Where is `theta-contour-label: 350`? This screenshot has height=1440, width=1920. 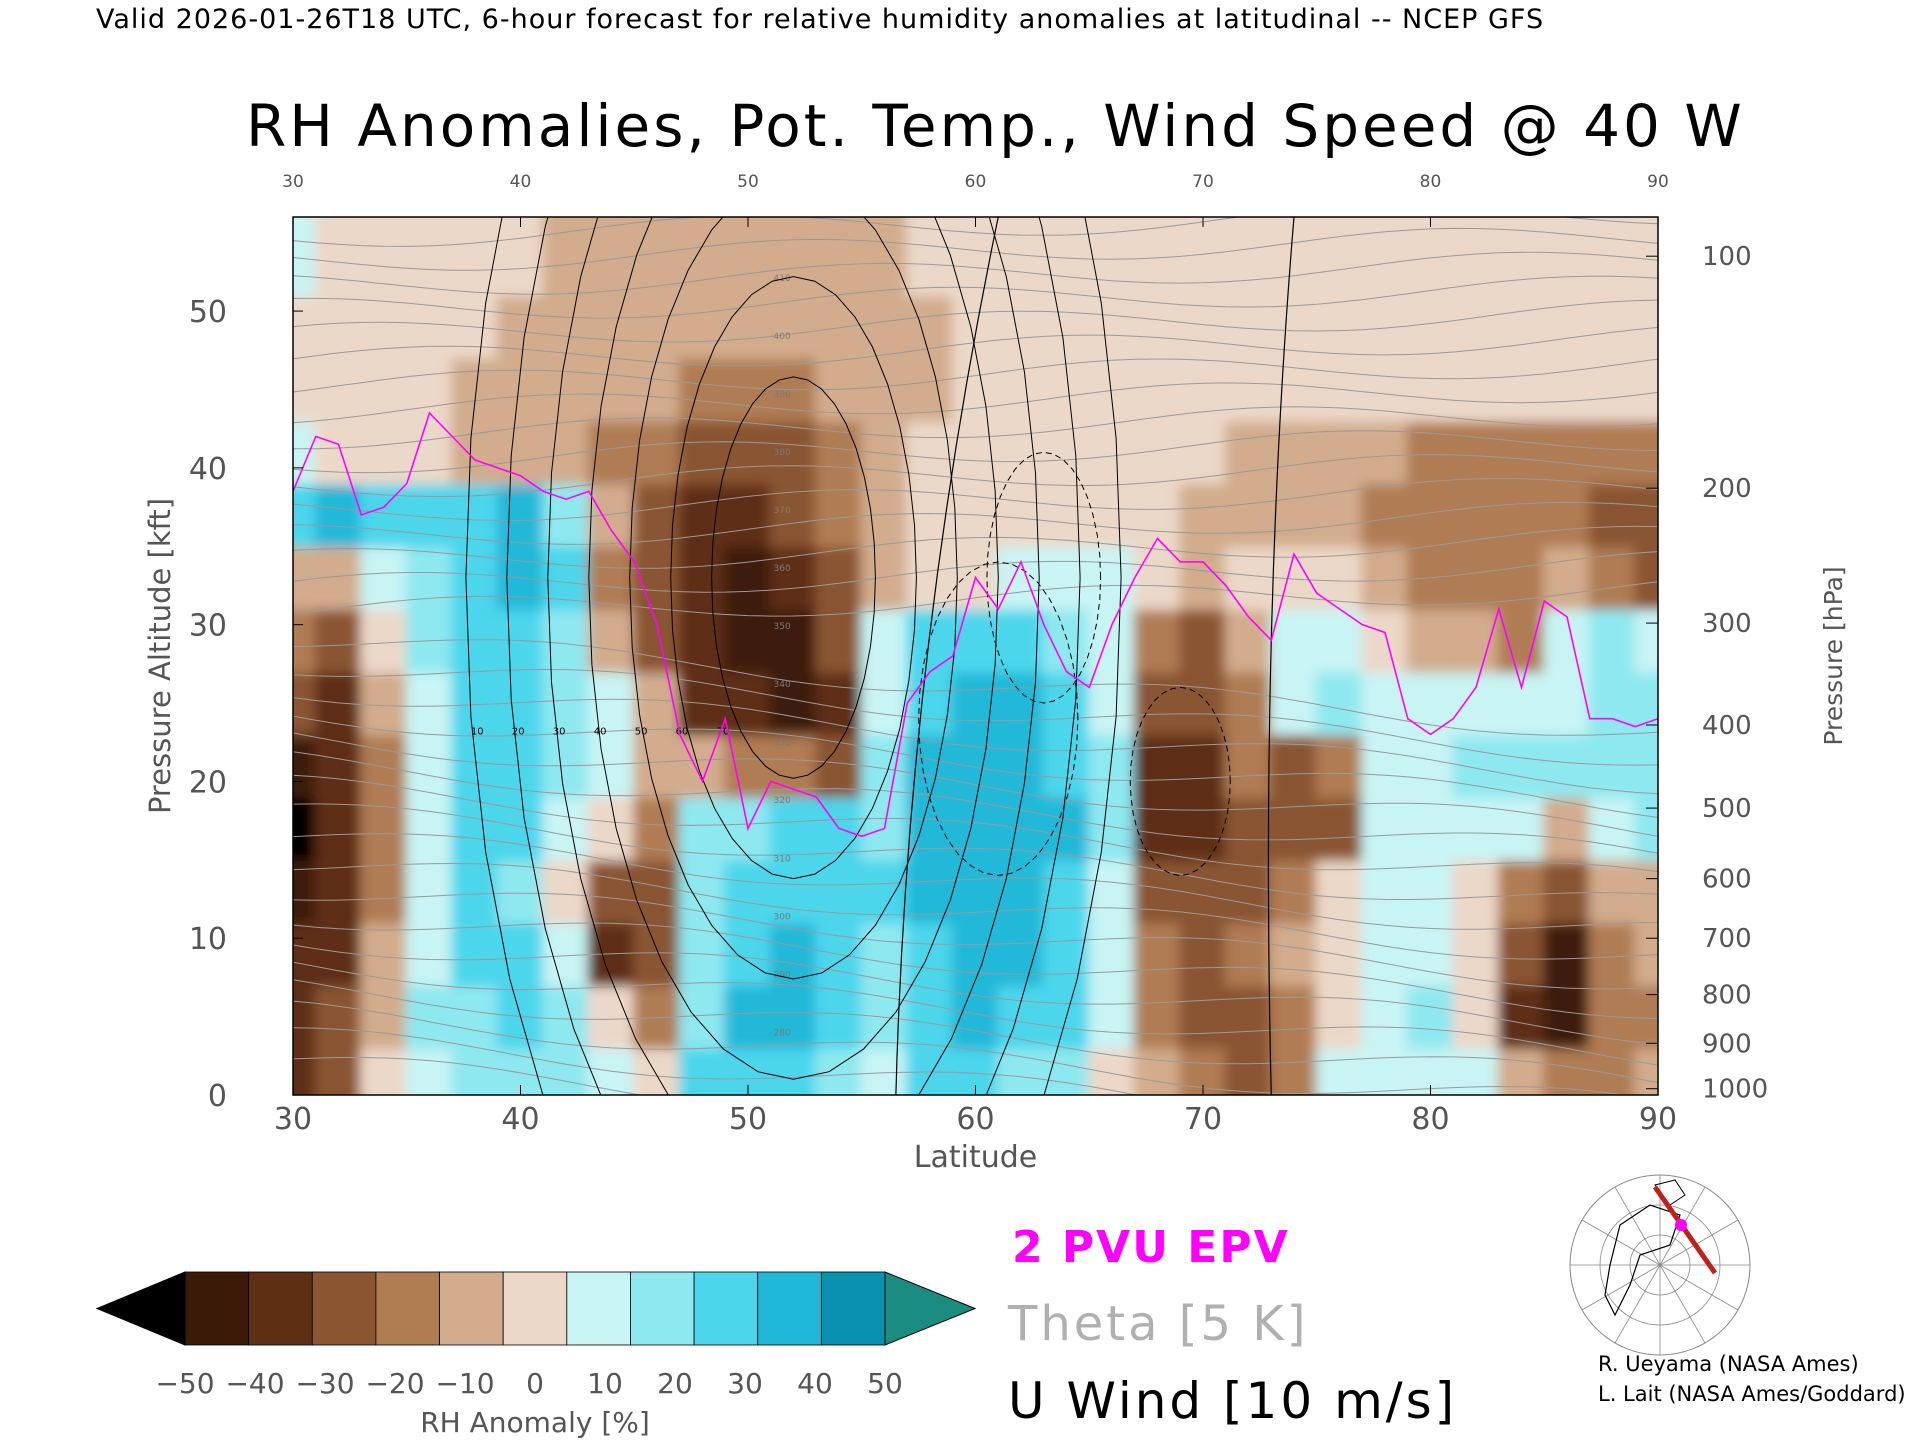 theta-contour-label: 350 is located at coordinates (782, 627).